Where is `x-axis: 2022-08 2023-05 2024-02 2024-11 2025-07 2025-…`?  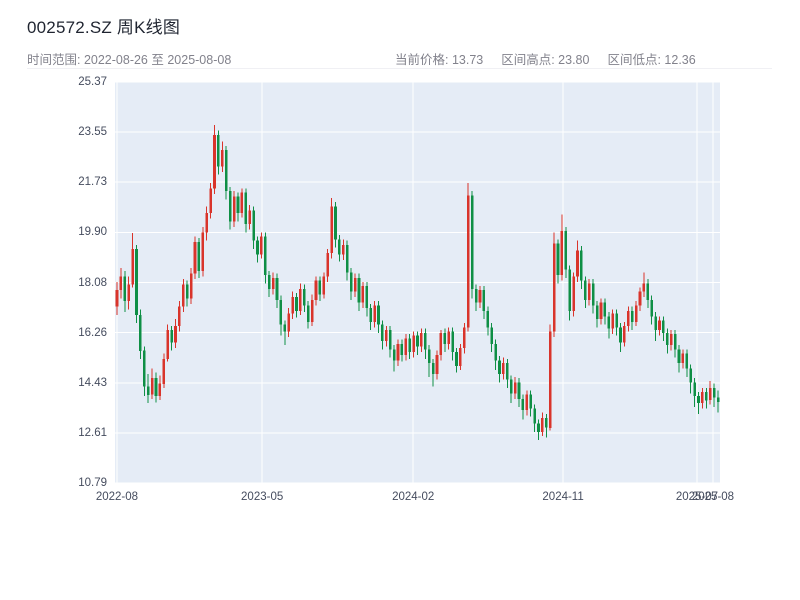 x-axis: 2022-08 2023-05 2024-02 2024-11 2025-07 2025-… is located at coordinates (415, 495).